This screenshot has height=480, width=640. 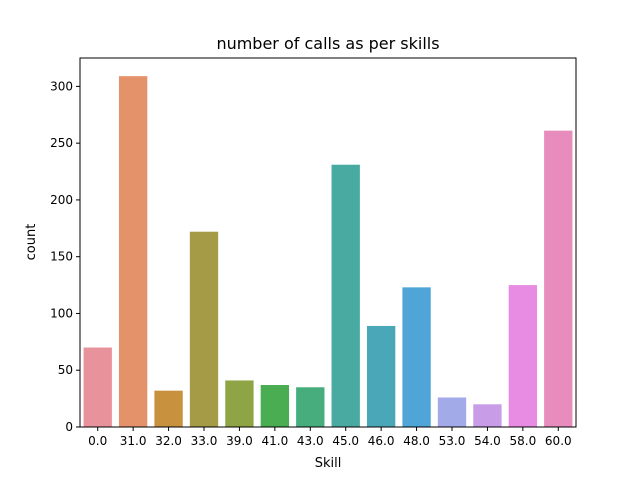 I want to click on x-tick-label: 43.0, so click(x=310, y=441).